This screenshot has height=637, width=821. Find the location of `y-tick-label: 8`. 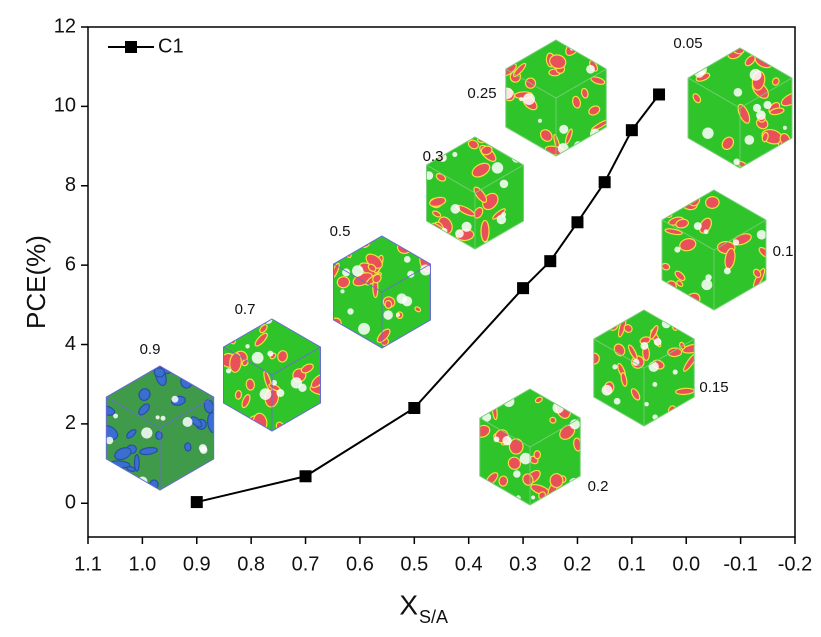

y-tick-label: 8 is located at coordinates (70, 185).